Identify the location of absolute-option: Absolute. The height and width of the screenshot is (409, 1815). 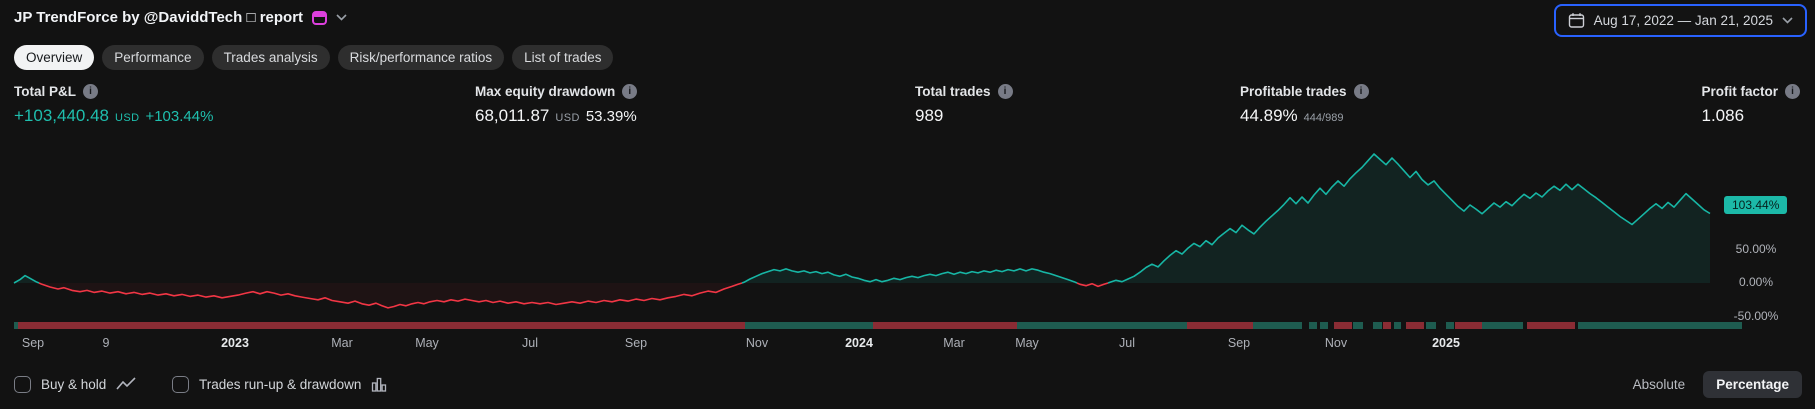
(1659, 384).